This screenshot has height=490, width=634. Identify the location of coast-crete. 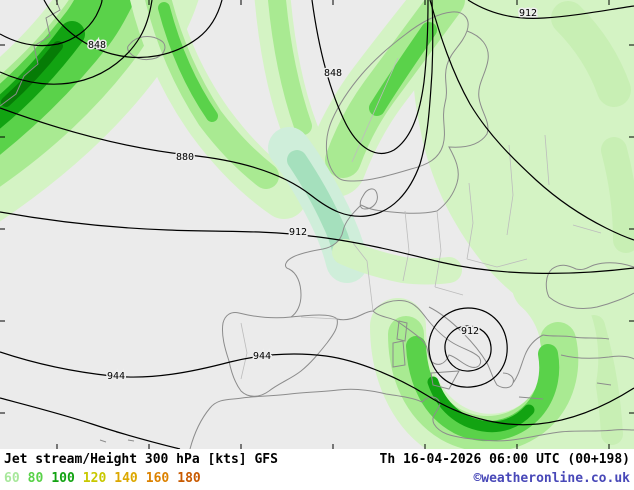
(531, 398).